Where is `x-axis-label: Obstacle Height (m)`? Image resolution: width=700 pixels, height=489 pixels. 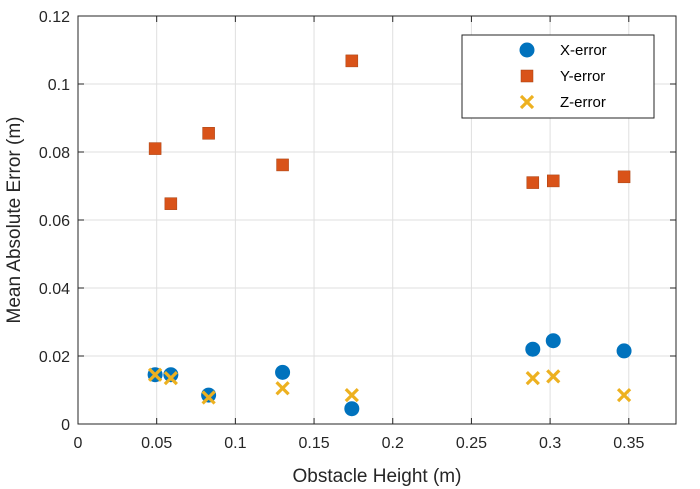 x-axis-label: Obstacle Height (m) is located at coordinates (377, 476).